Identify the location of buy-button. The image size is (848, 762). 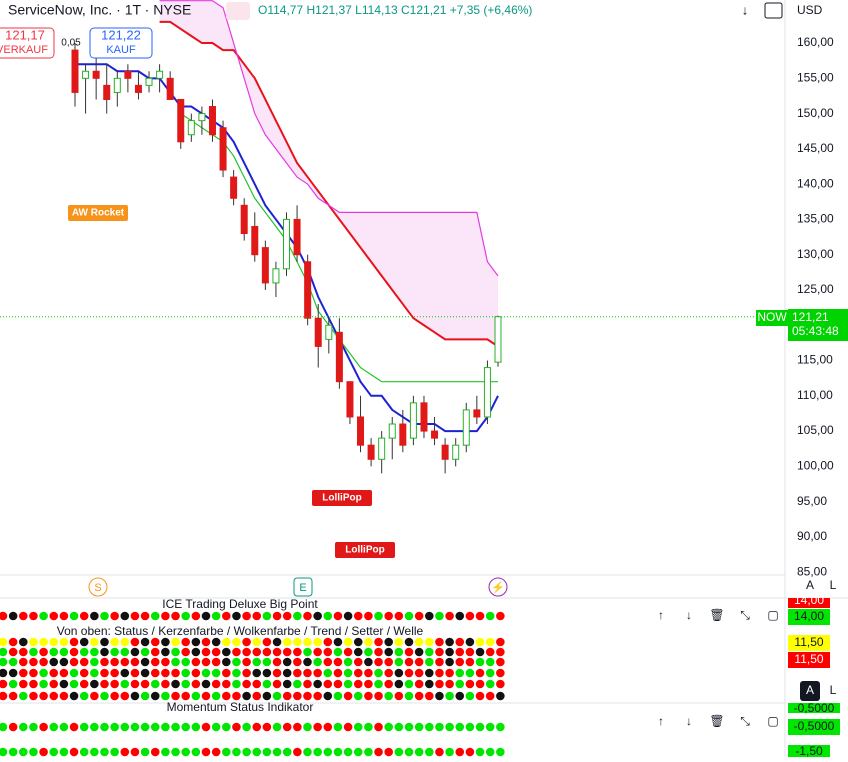
(121, 43).